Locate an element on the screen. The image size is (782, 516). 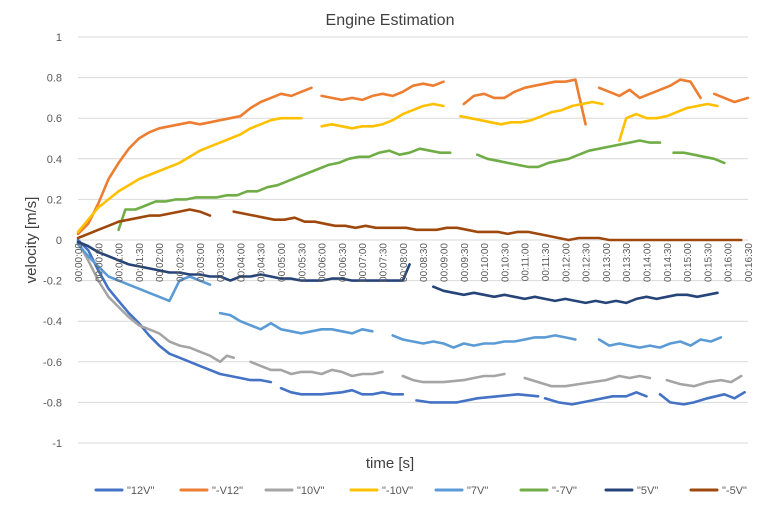
x-tick-label: 00:12:30 is located at coordinates (587, 262).